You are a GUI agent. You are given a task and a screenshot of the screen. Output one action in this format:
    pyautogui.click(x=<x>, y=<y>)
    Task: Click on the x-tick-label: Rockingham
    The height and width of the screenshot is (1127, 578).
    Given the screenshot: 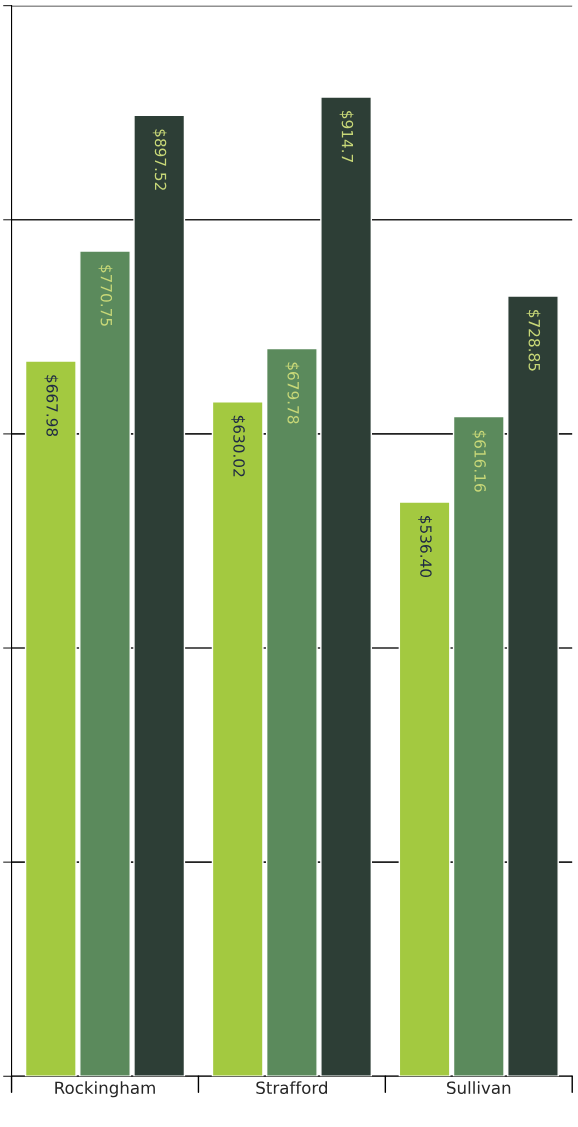 What is the action you would take?
    pyautogui.click(x=105, y=1089)
    